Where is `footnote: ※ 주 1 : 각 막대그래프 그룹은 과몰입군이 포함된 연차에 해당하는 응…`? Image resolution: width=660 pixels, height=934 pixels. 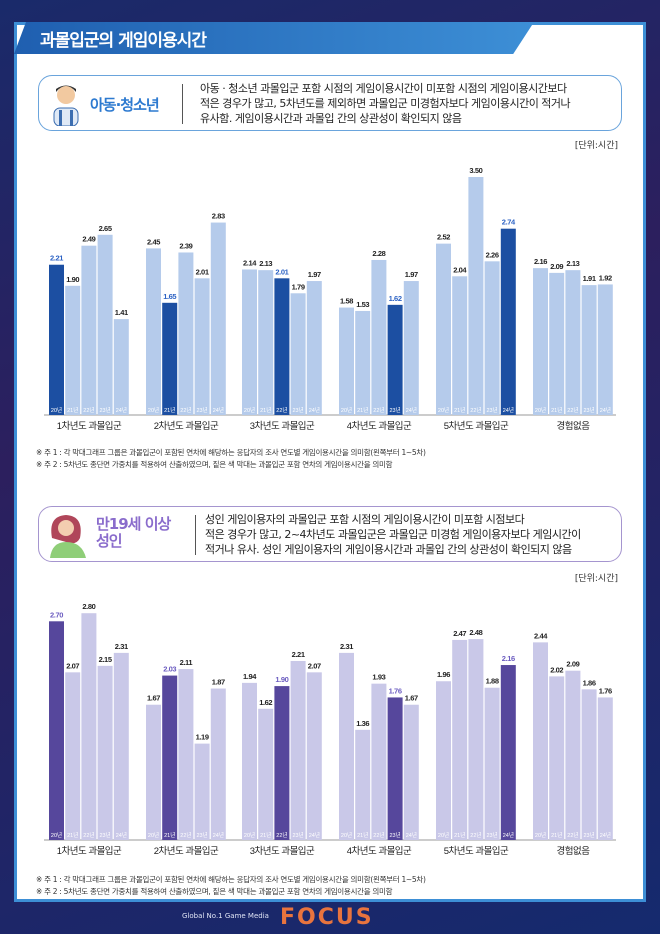 footnote: ※ 주 1 : 각 막대그래프 그룹은 과몰입군이 포함된 연차에 해당하는 응… is located at coordinates (231, 879).